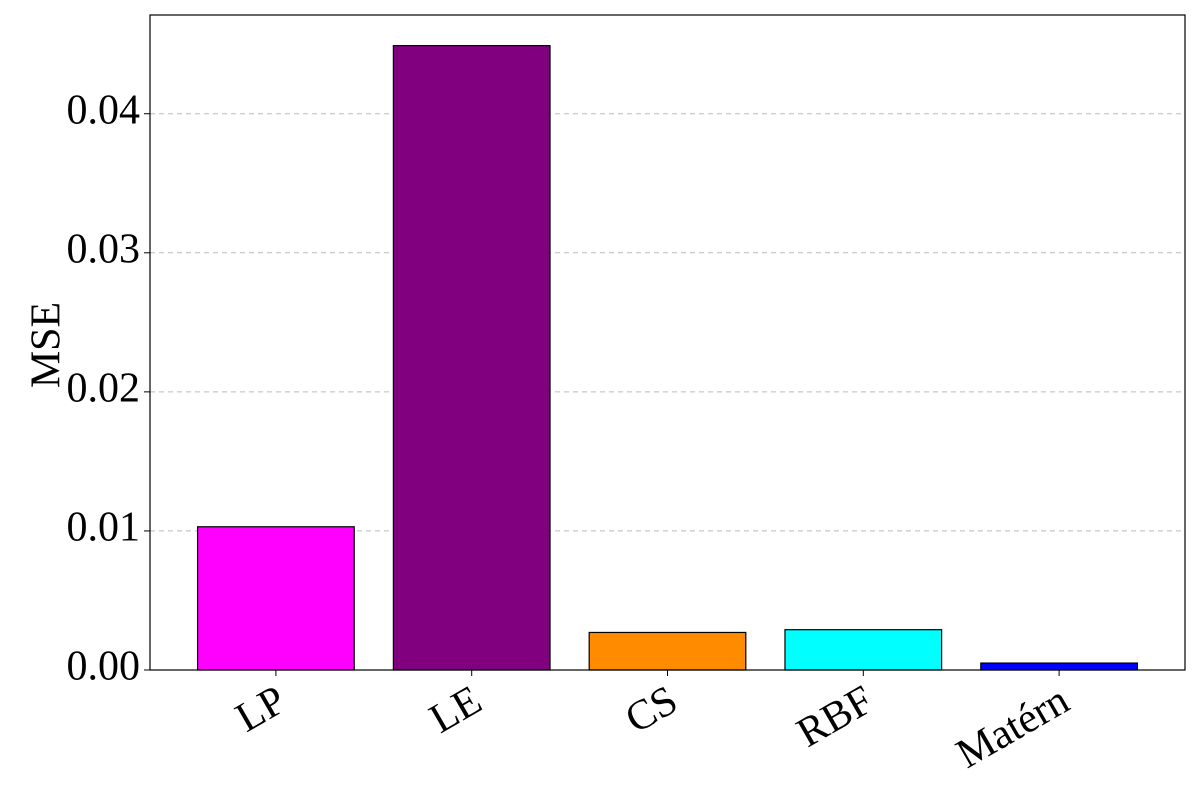 The width and height of the screenshot is (1200, 800). Describe the element at coordinates (104, 249) in the screenshot. I see `y-tick-label: 0.03` at that location.